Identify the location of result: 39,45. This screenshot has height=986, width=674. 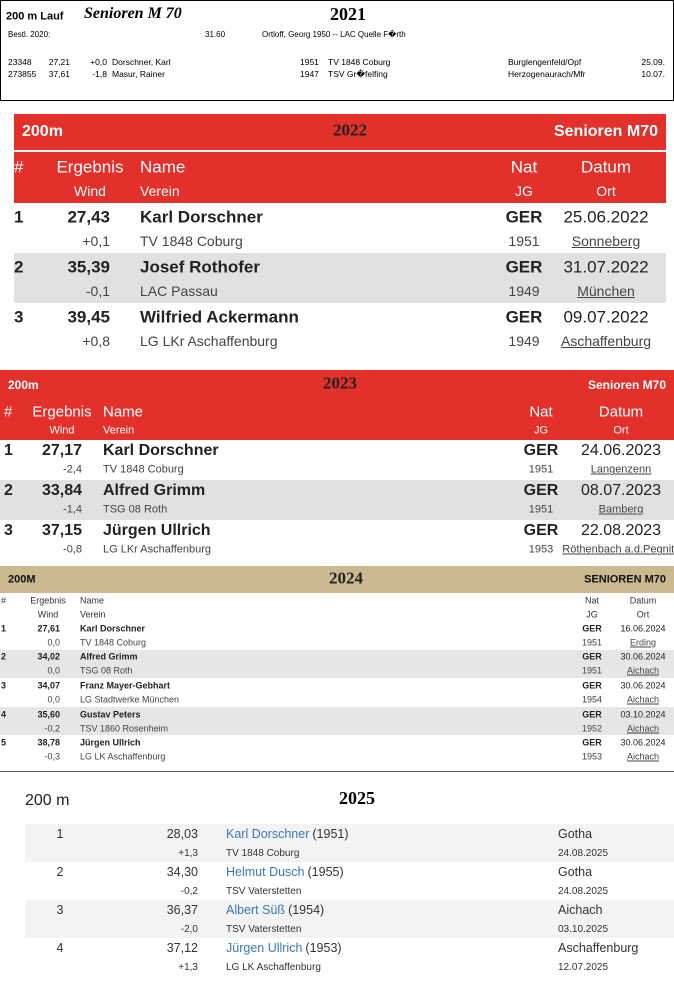
(88, 316).